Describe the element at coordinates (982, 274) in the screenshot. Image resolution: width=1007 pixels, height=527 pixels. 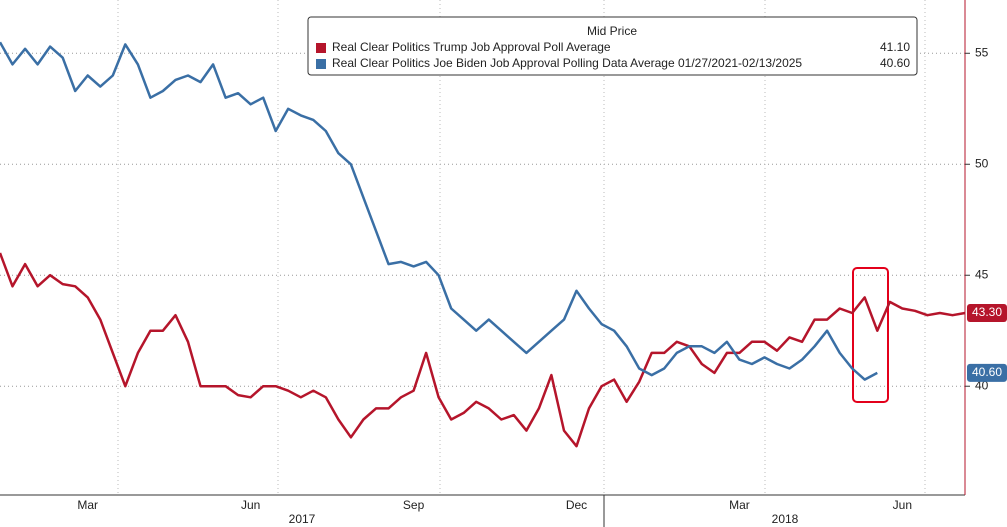
I see `y-tick-label: 45` at that location.